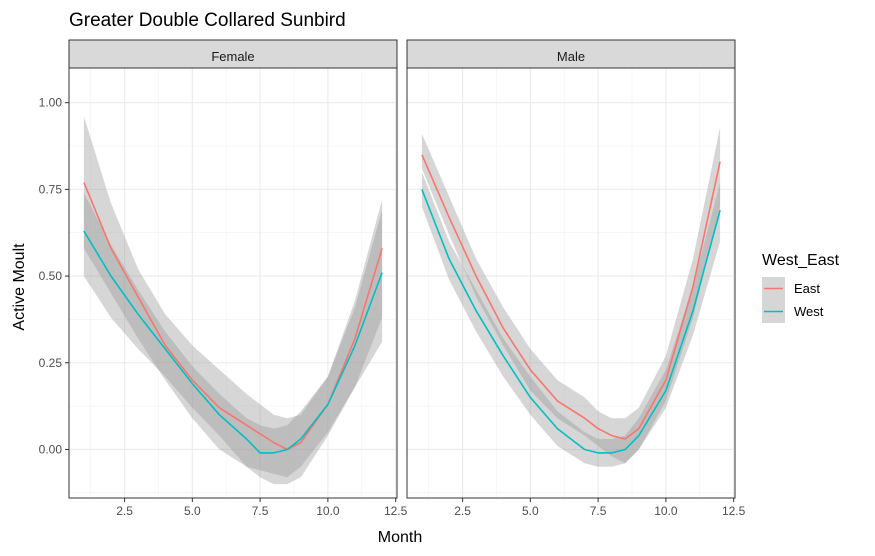  I want to click on y-tick-label: 0.50, so click(51, 276).